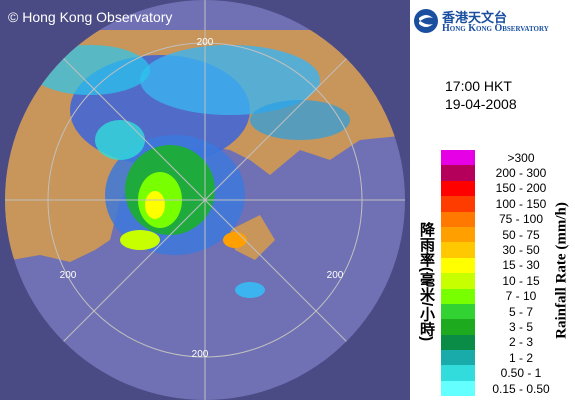  What do you see at coordinates (481, 104) in the screenshot?
I see `date: 19-04-2008` at bounding box center [481, 104].